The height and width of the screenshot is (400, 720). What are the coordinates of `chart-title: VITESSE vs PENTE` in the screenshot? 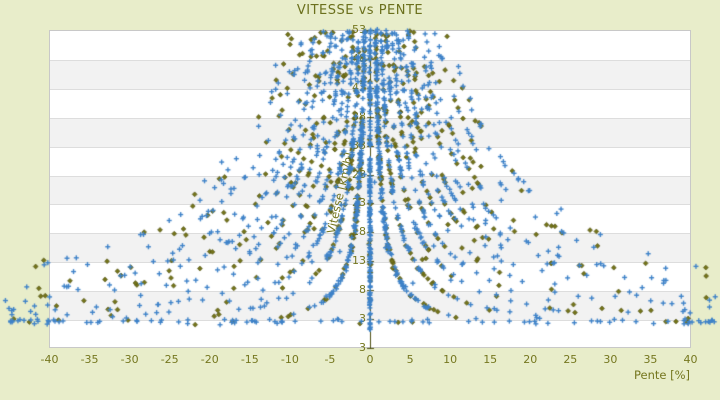 It's located at (360, 10).